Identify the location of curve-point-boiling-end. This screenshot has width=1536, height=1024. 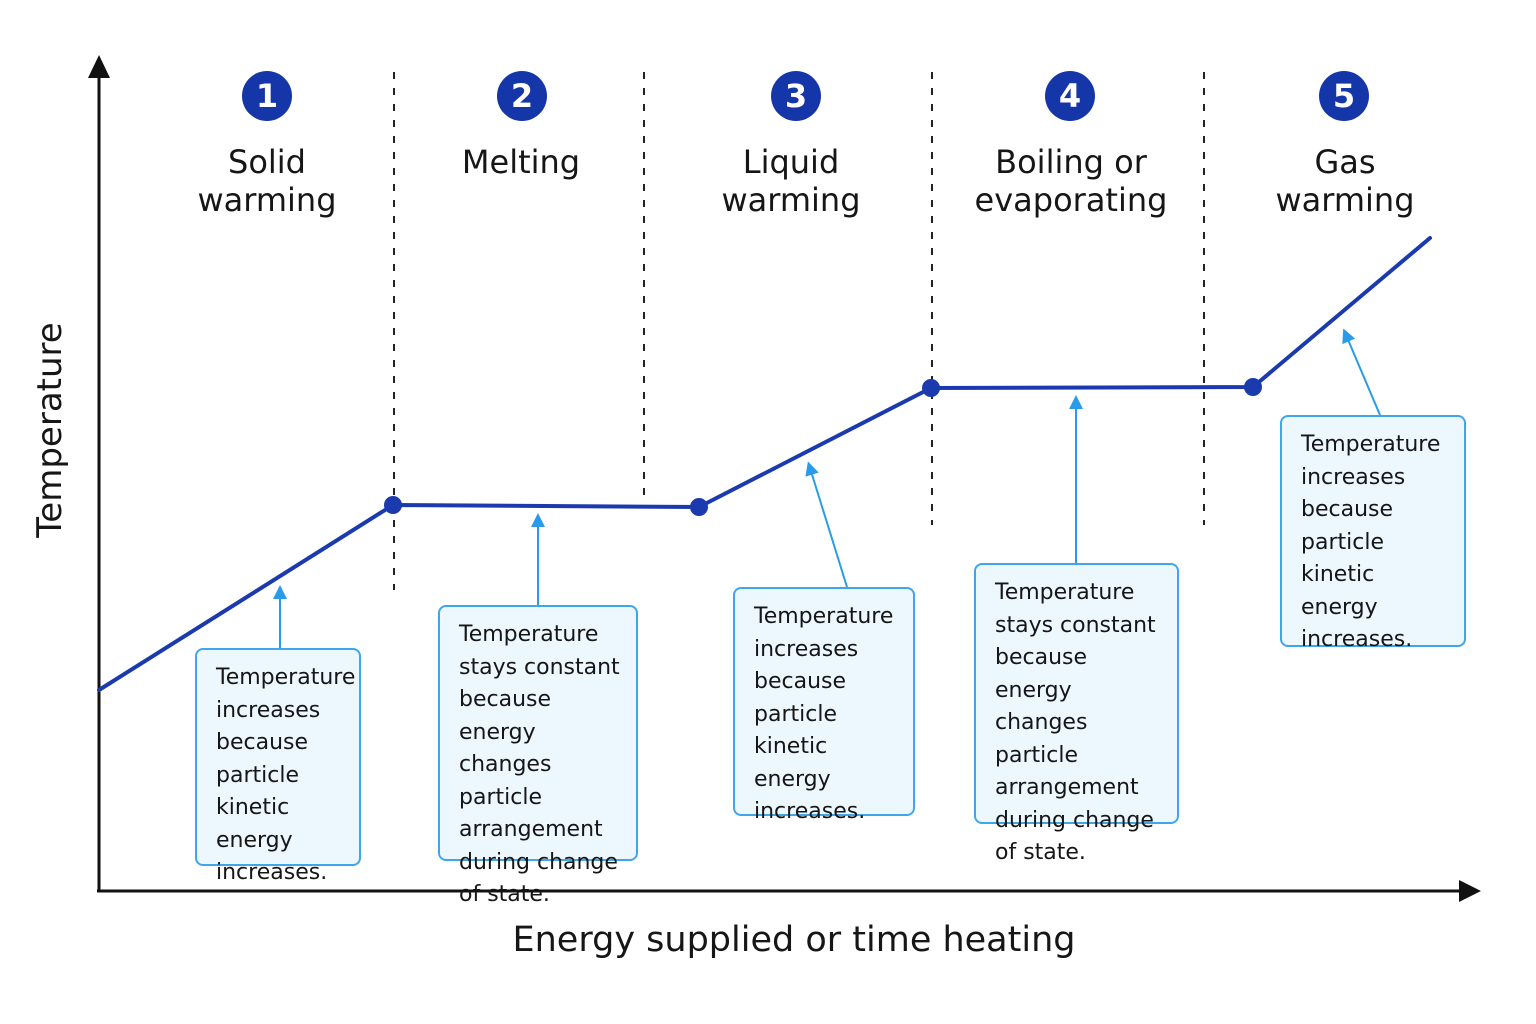
(1253, 387).